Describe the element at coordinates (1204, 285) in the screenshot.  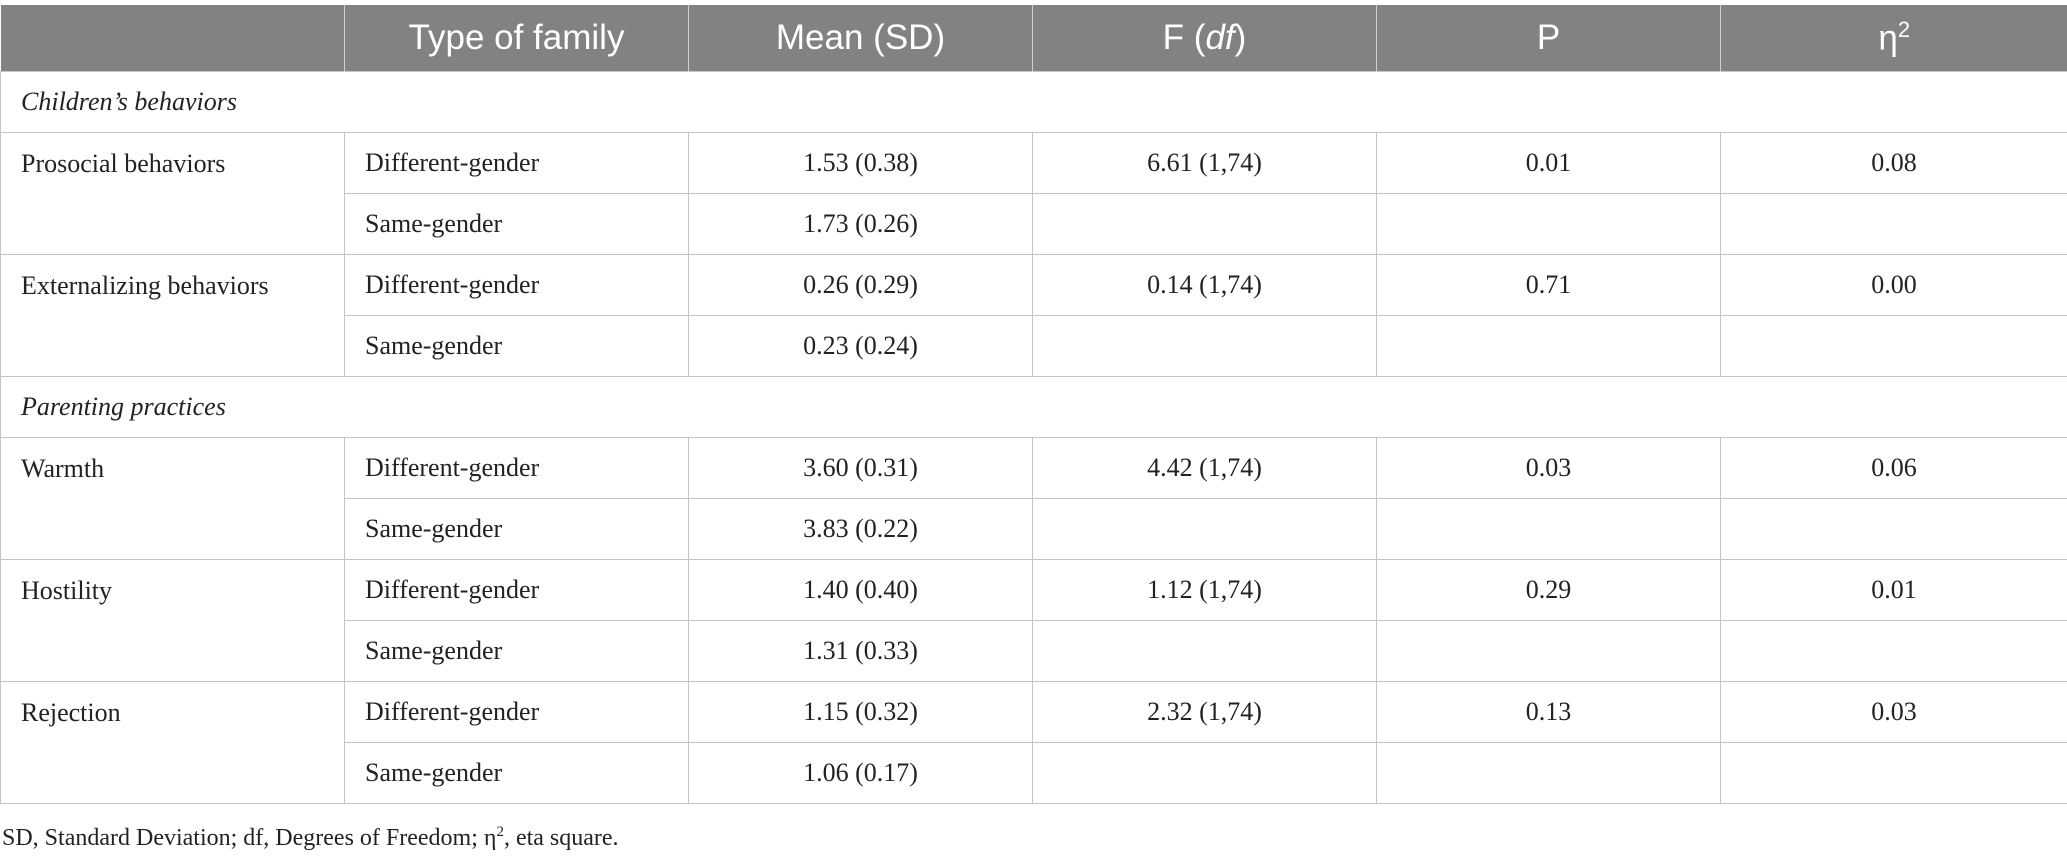
I see `f-cell: 0.14 (1,74)` at that location.